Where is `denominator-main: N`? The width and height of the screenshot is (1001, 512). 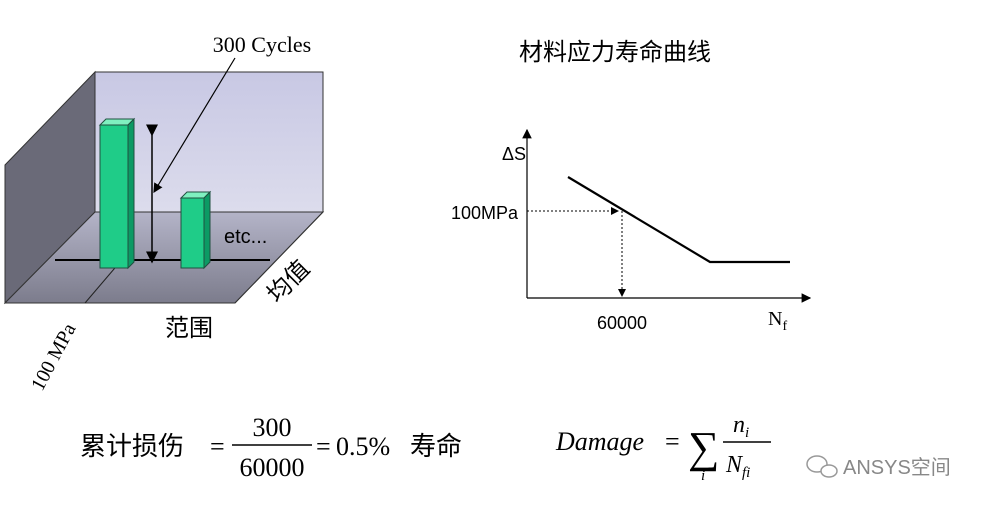
denominator-main: N is located at coordinates (734, 465).